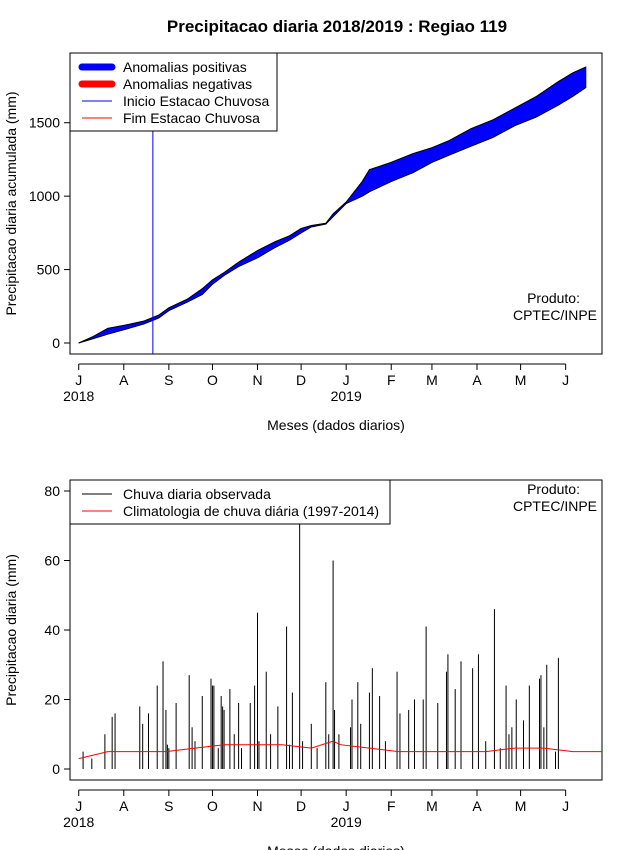  I want to click on daily-x-tick-label: D, so click(301, 806).